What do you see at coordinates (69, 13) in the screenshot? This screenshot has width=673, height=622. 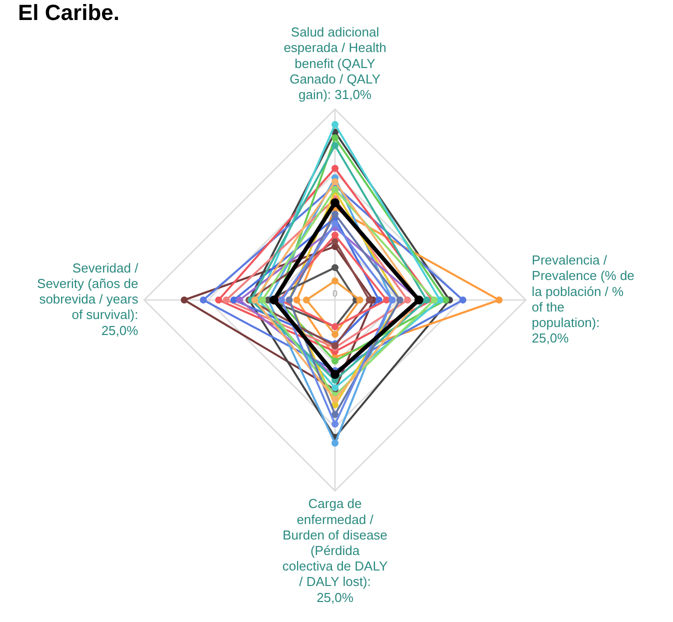 I see `chart-title: El Caribe.` at bounding box center [69, 13].